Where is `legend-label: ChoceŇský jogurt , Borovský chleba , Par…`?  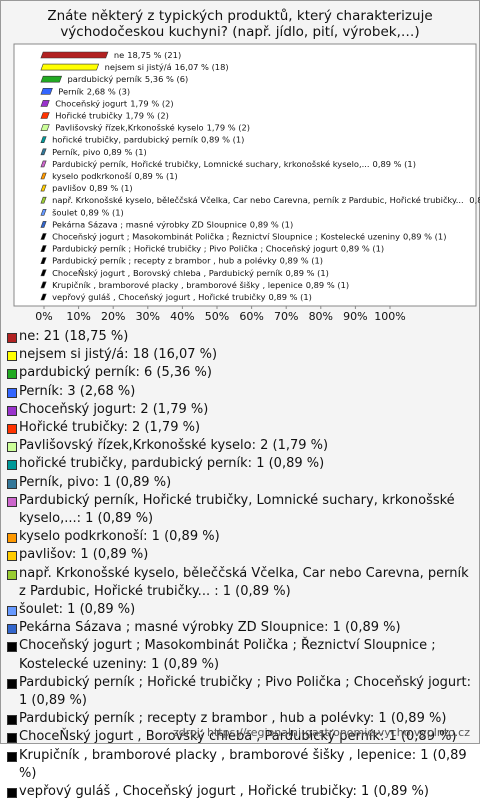
legend-label: ChoceŇský jogurt , Borovský chleba , Par… is located at coordinates (238, 737).